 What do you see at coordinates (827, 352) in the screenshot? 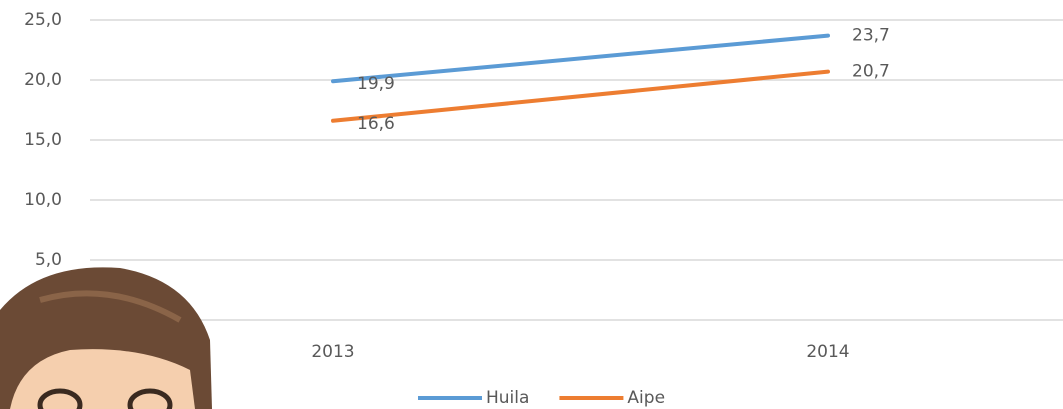
I see `x-tick-label: 2014` at bounding box center [827, 352].